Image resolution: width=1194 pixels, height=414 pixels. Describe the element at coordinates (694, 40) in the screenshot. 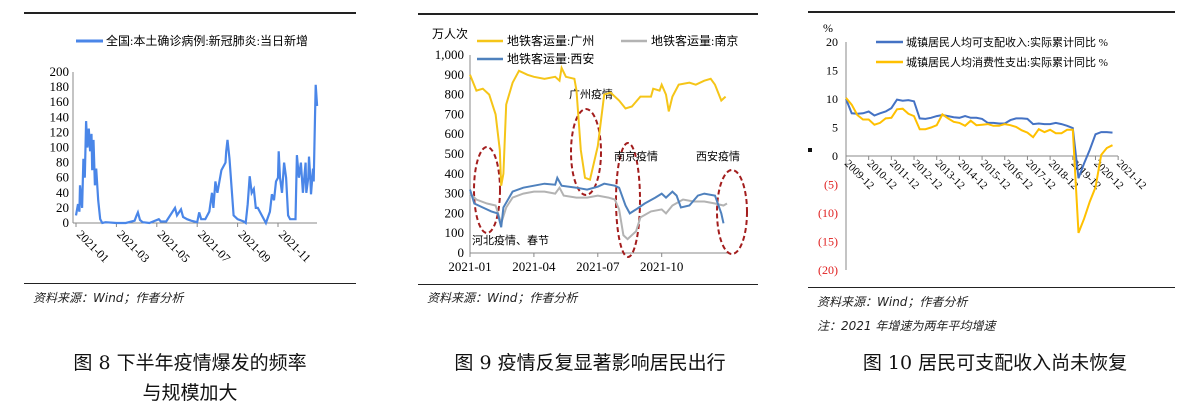

I see `chart2-legend-label: 地铁客运量:南京` at that location.